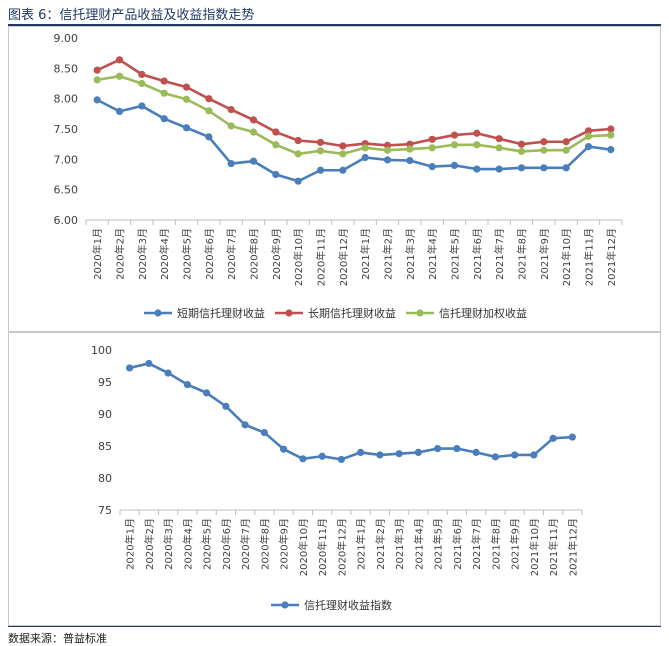 This screenshot has height=646, width=669. I want to click on legend-label: 长期信托理财收益, so click(352, 313).